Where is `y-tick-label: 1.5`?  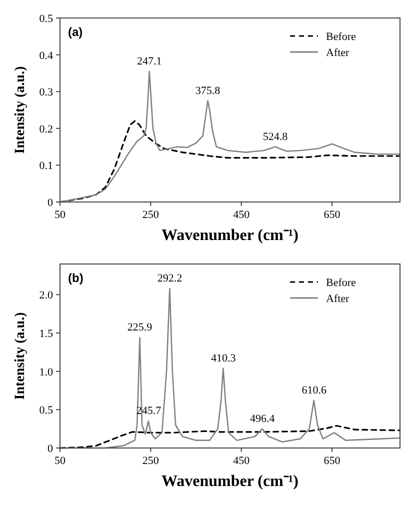
y-tick-label: 1.5 is located at coordinates (46, 334).